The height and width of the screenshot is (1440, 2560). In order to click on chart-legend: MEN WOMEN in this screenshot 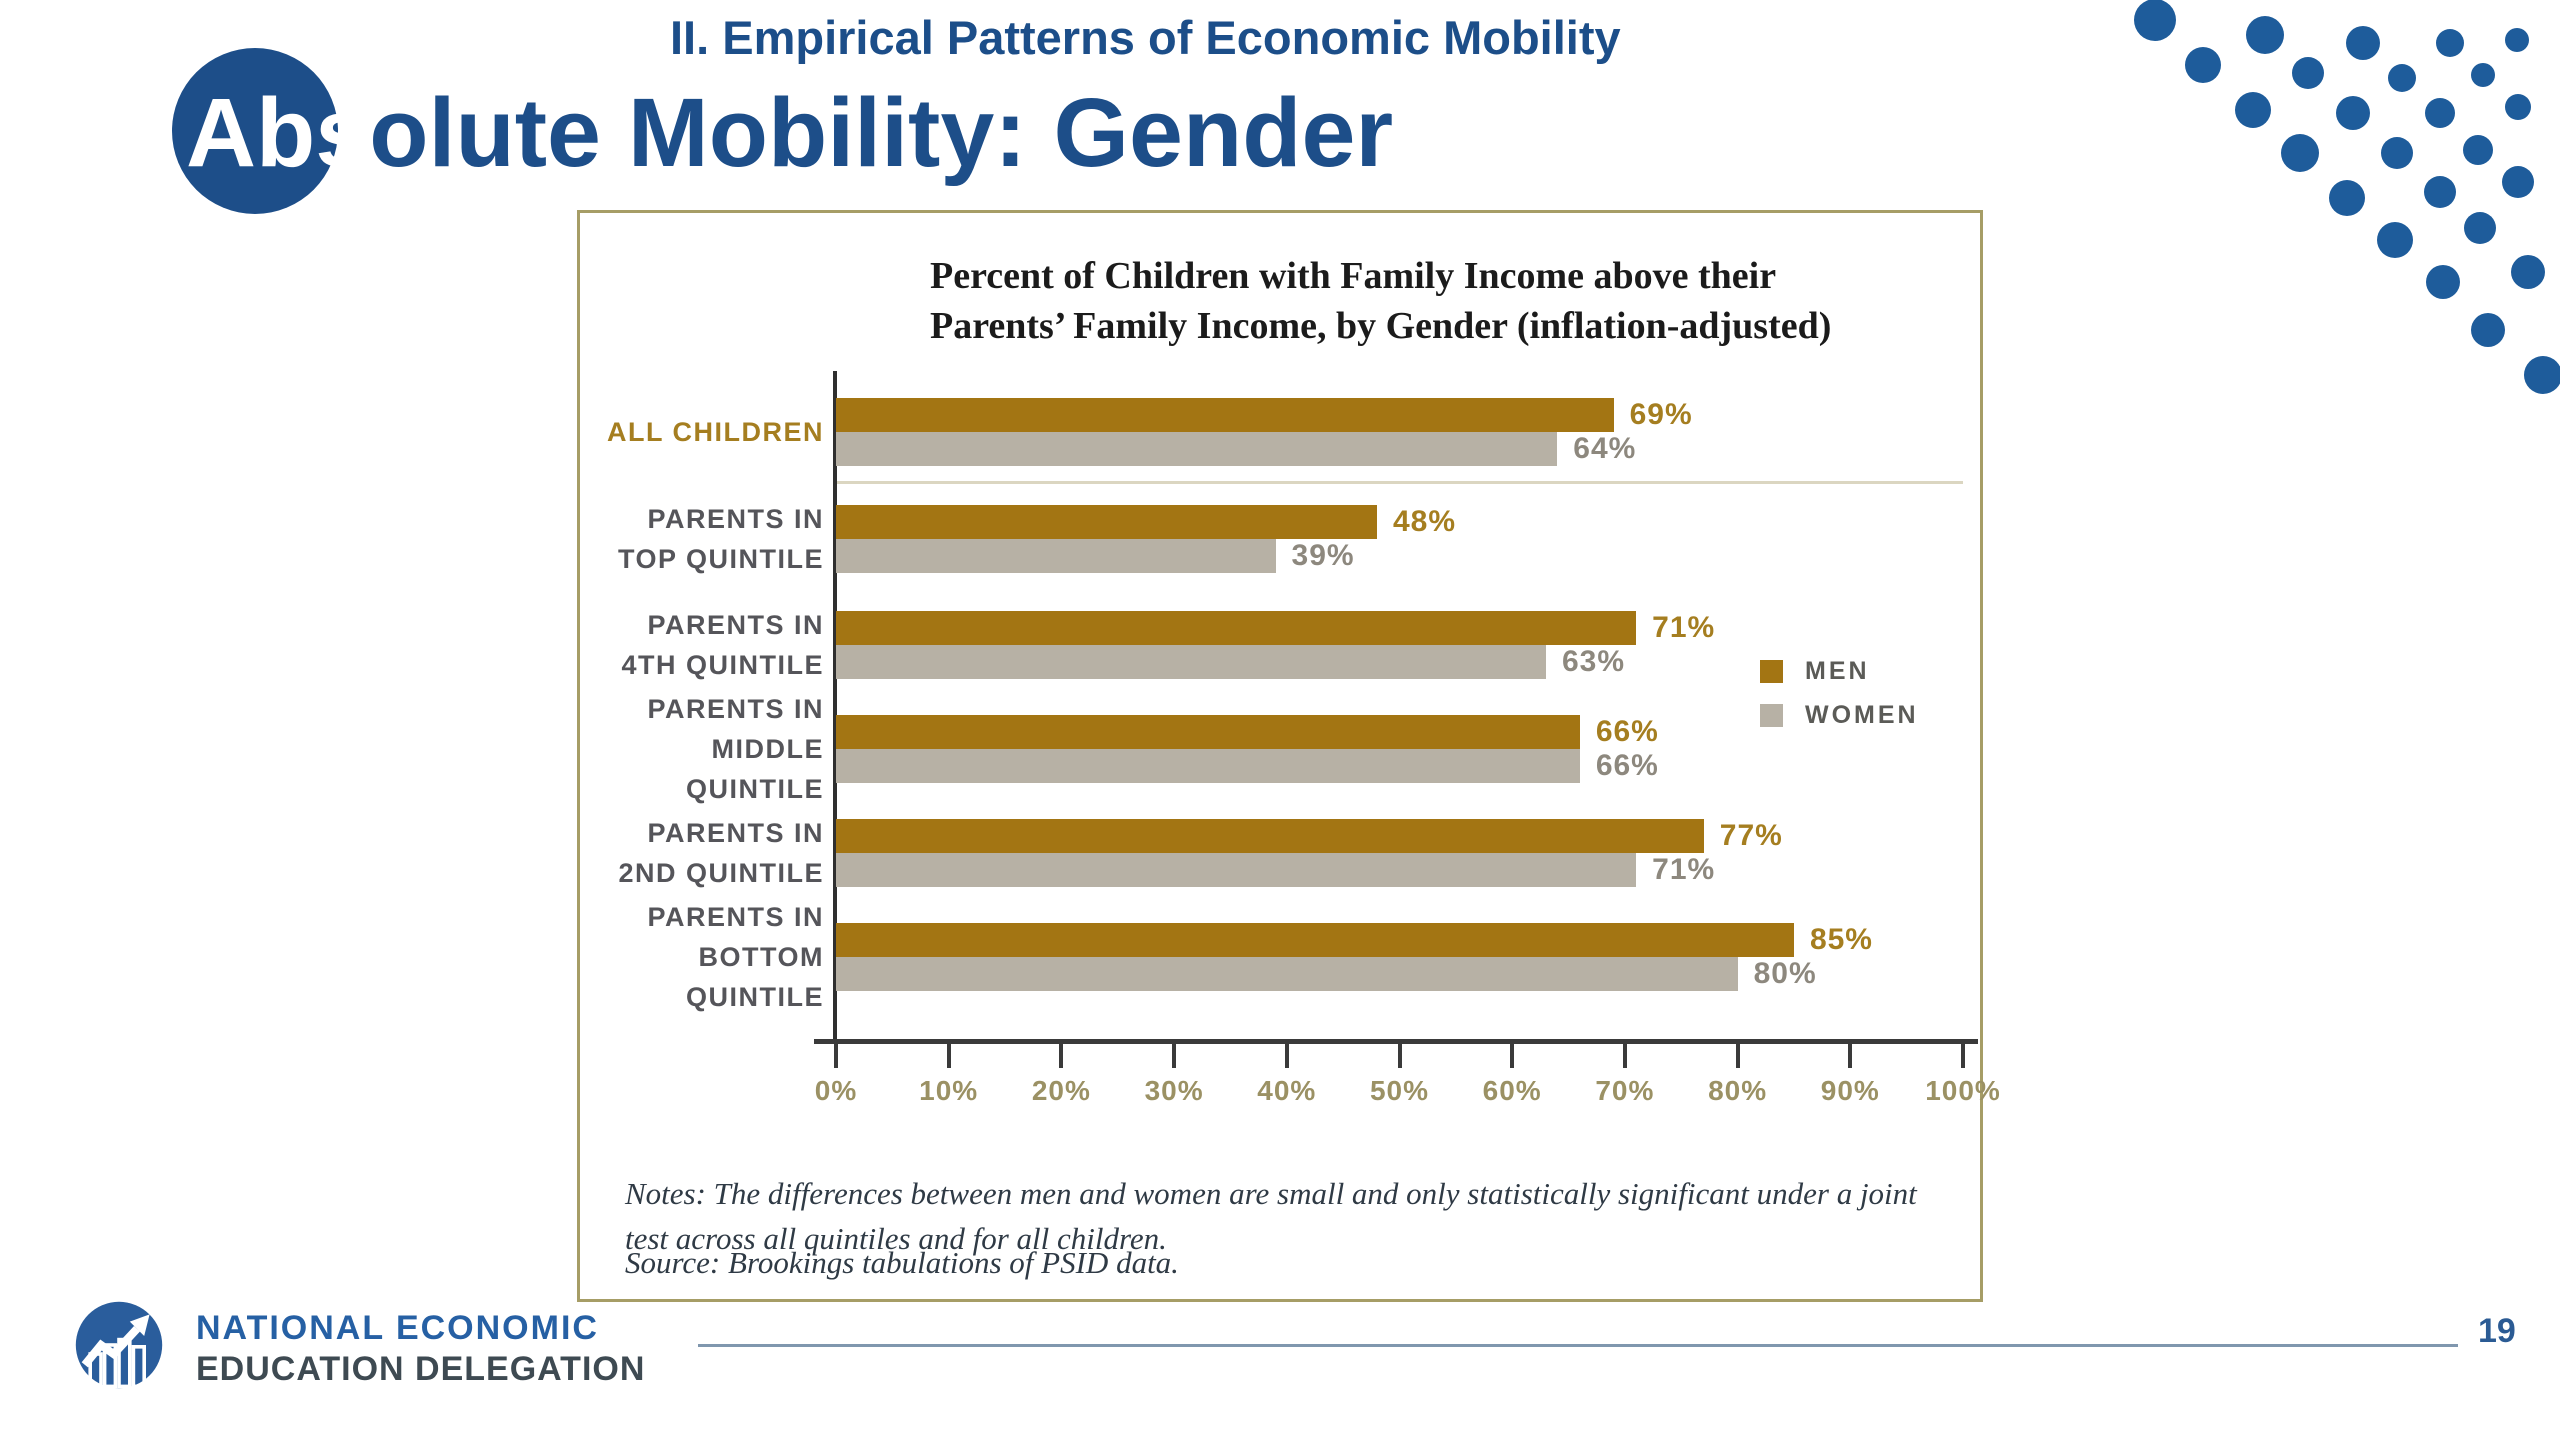, I will do `click(1839, 693)`.